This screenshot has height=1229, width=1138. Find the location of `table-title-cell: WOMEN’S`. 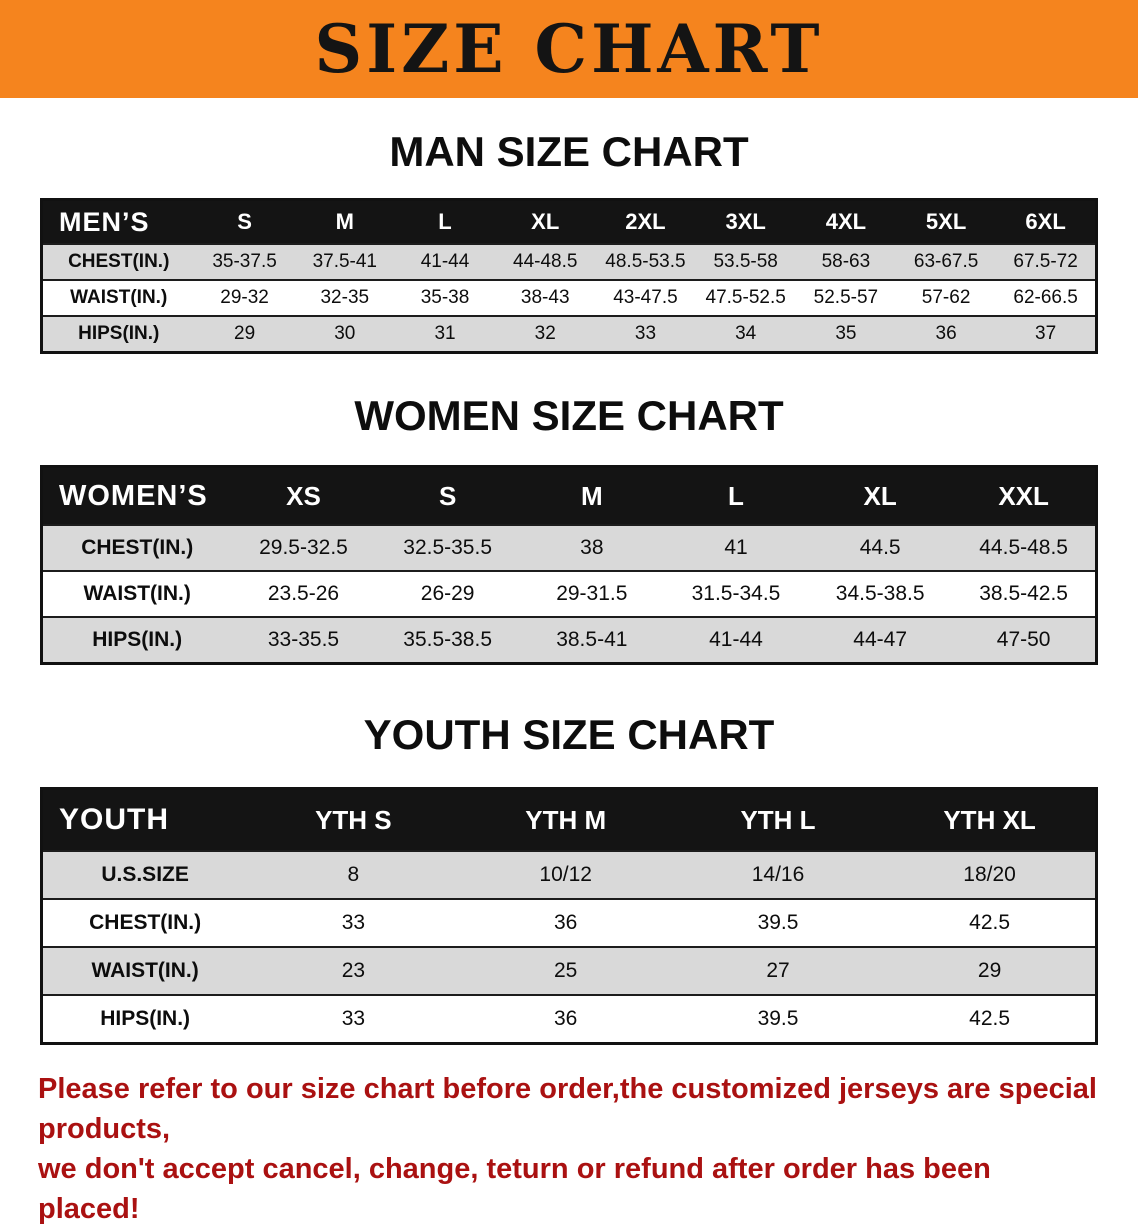

table-title-cell: WOMEN’S is located at coordinates (136, 495).